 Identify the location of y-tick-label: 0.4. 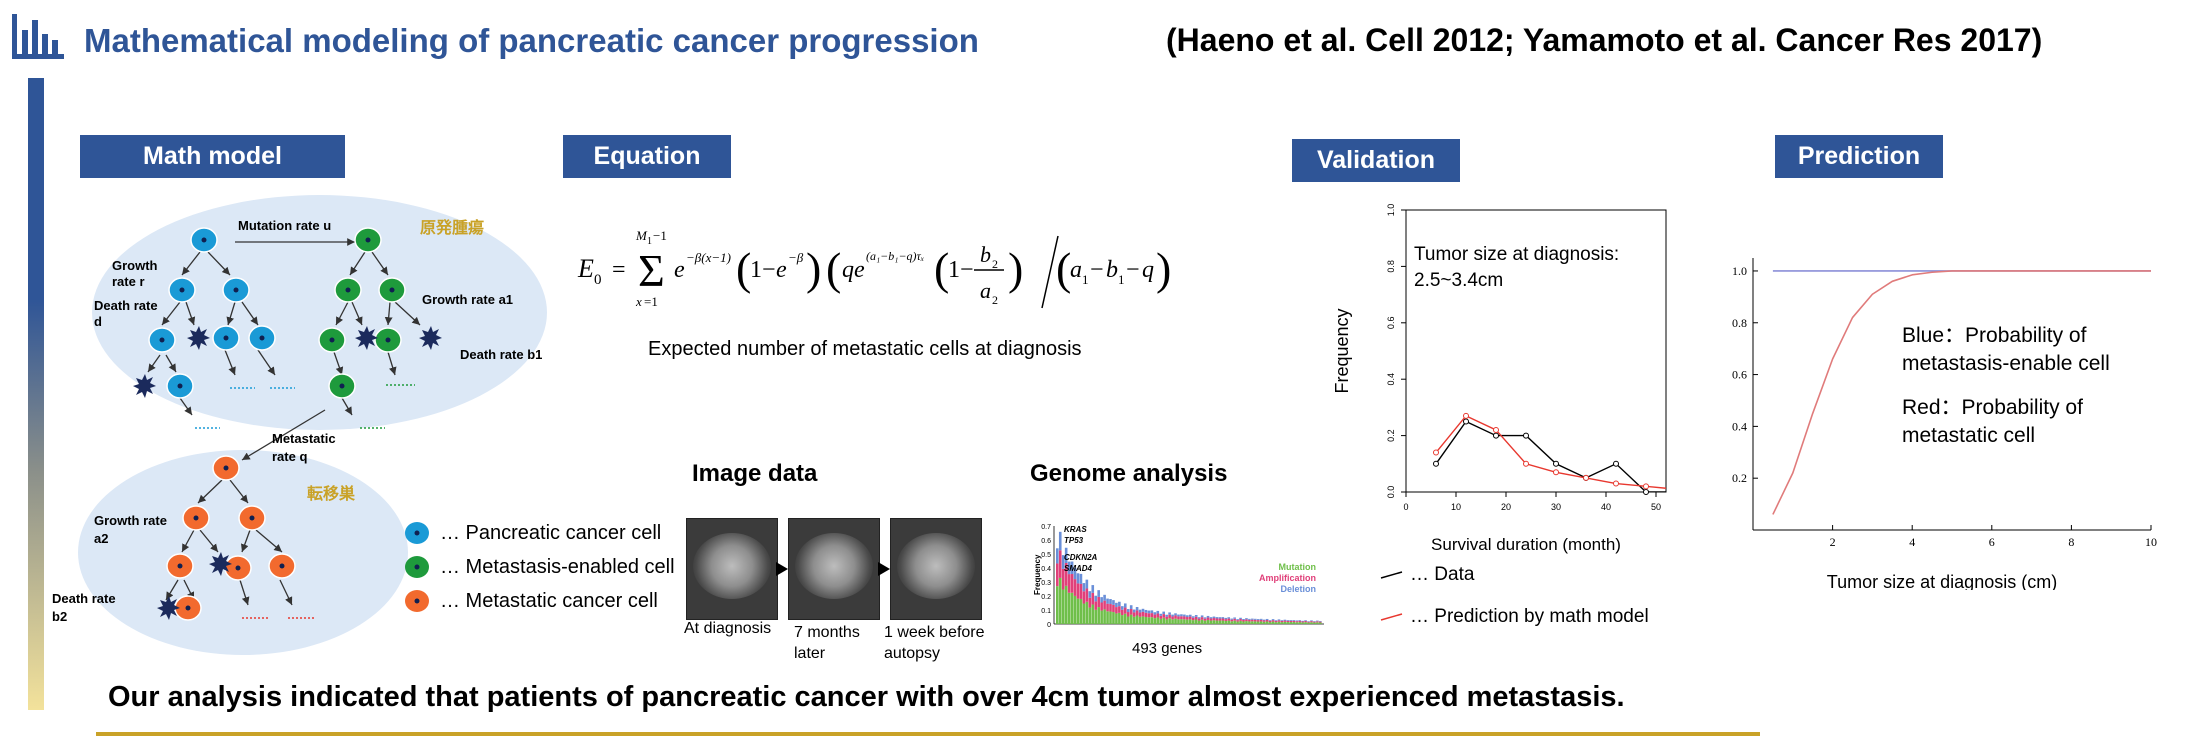
(1739, 426).